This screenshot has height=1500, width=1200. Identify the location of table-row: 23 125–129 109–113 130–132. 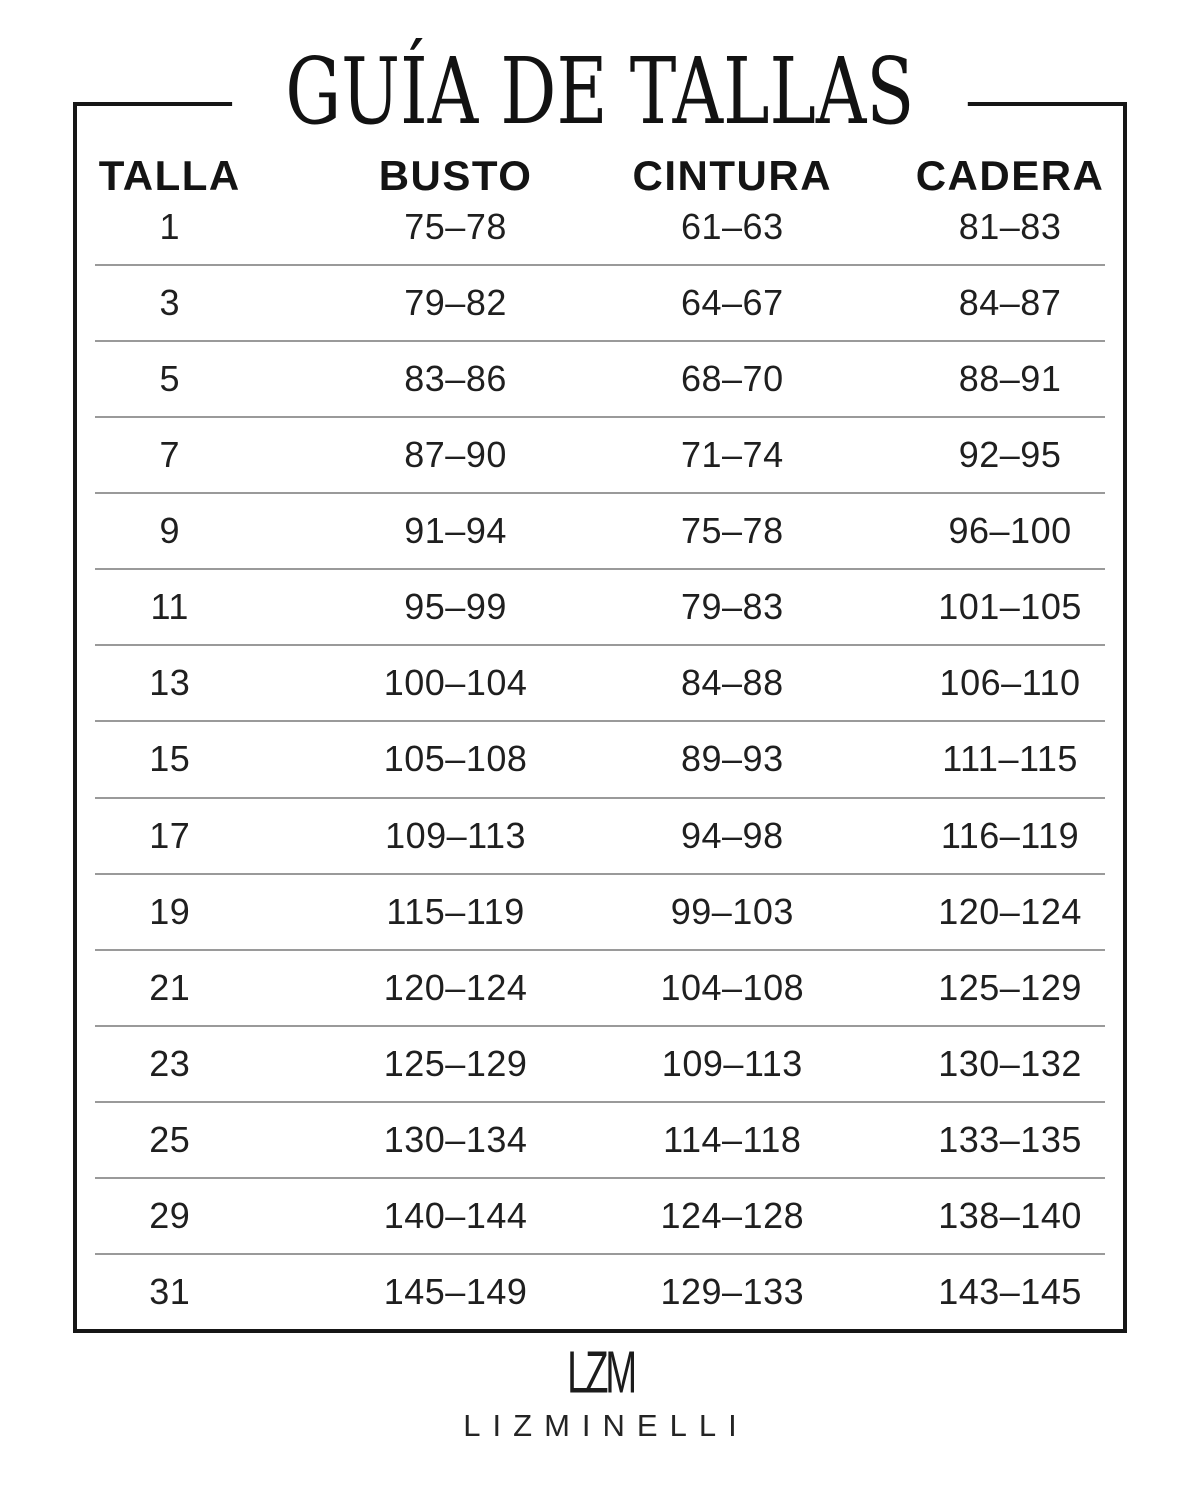
(600, 1062).